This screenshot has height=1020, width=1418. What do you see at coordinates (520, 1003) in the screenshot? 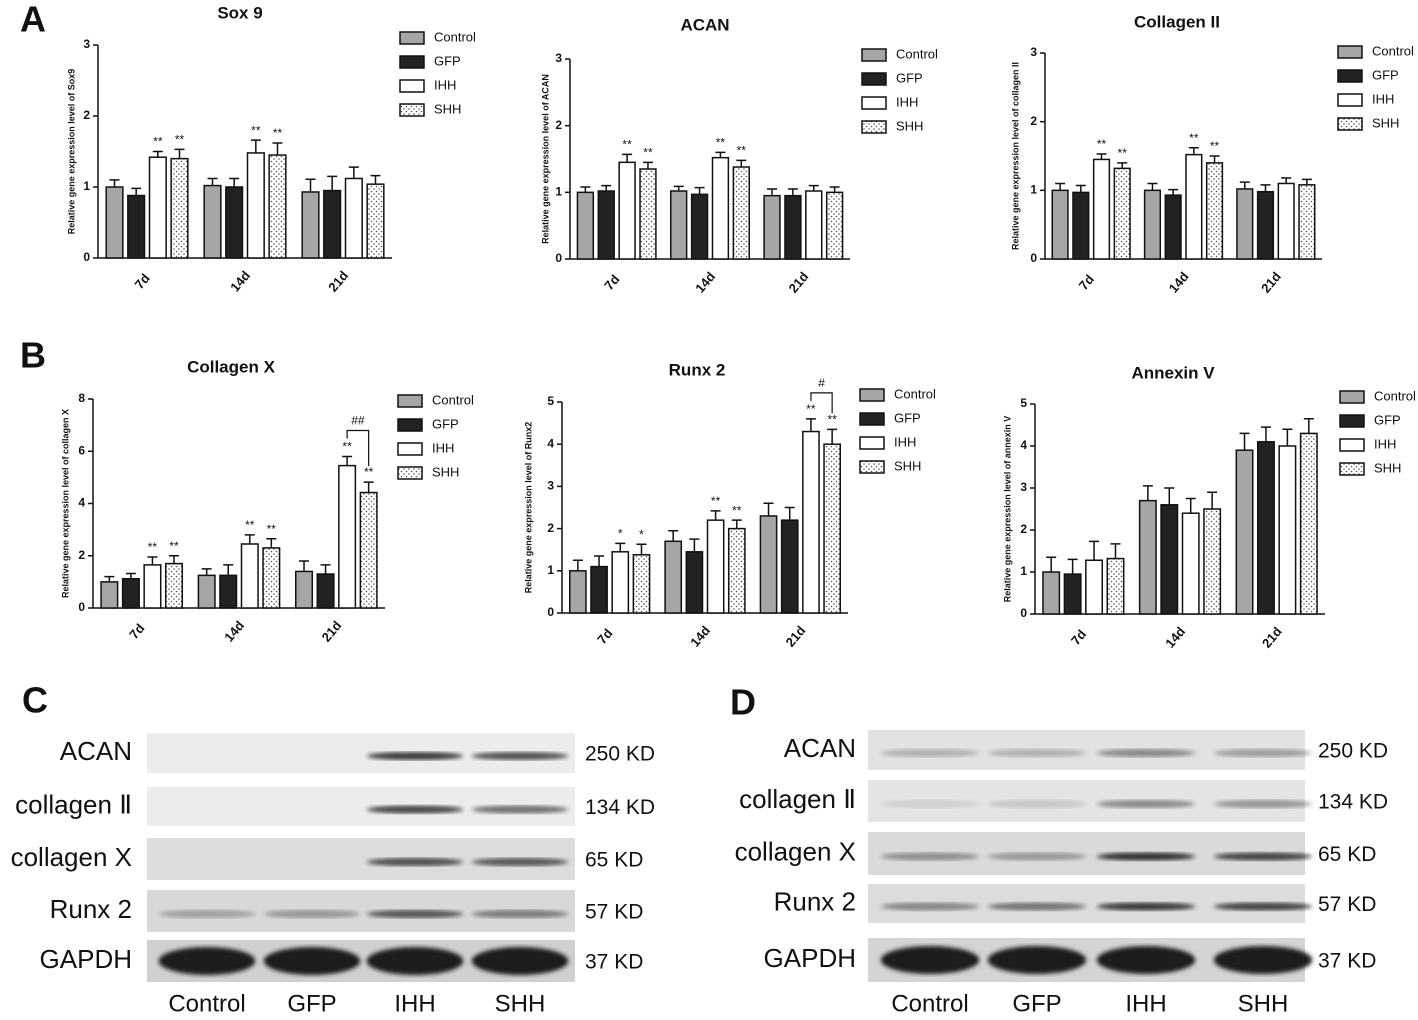
I see `lane-label: SHH` at bounding box center [520, 1003].